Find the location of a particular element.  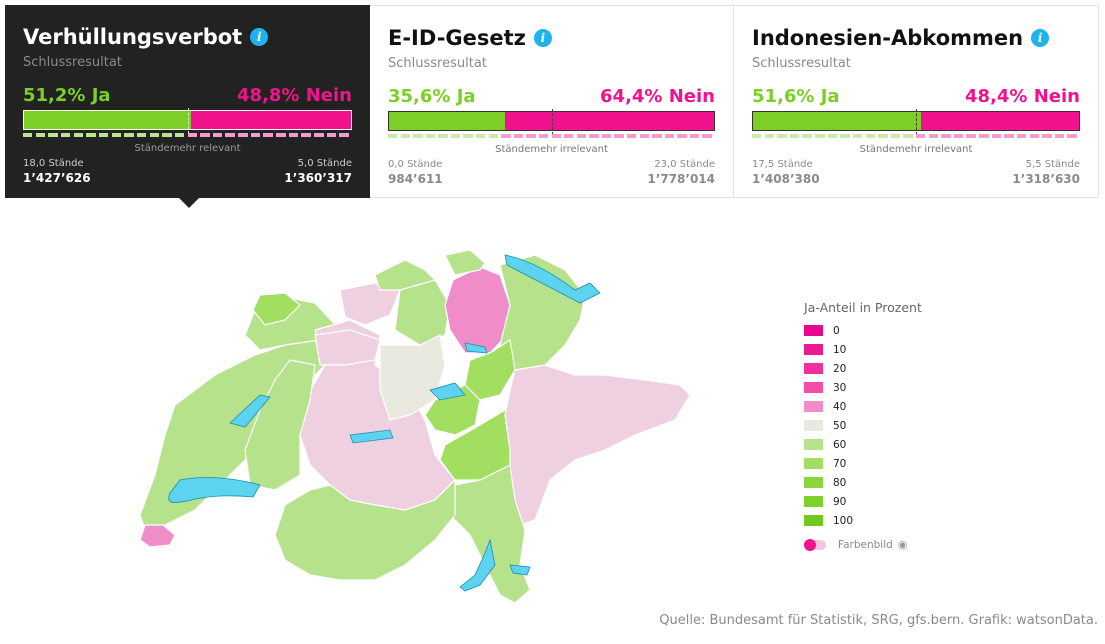

card-title-text: Indonesien-Abkommen is located at coordinates (888, 38).